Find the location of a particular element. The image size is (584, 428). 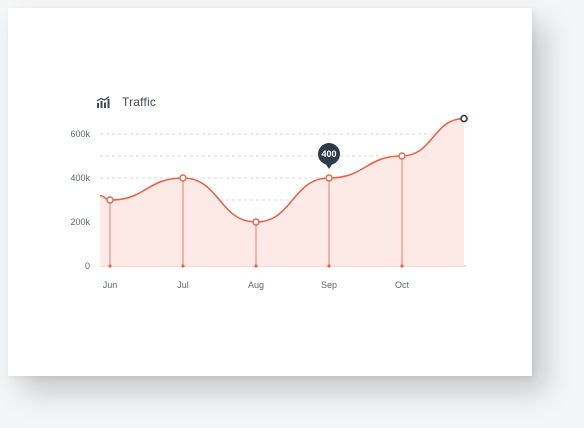

y-tick-label: 600k is located at coordinates (80, 134).